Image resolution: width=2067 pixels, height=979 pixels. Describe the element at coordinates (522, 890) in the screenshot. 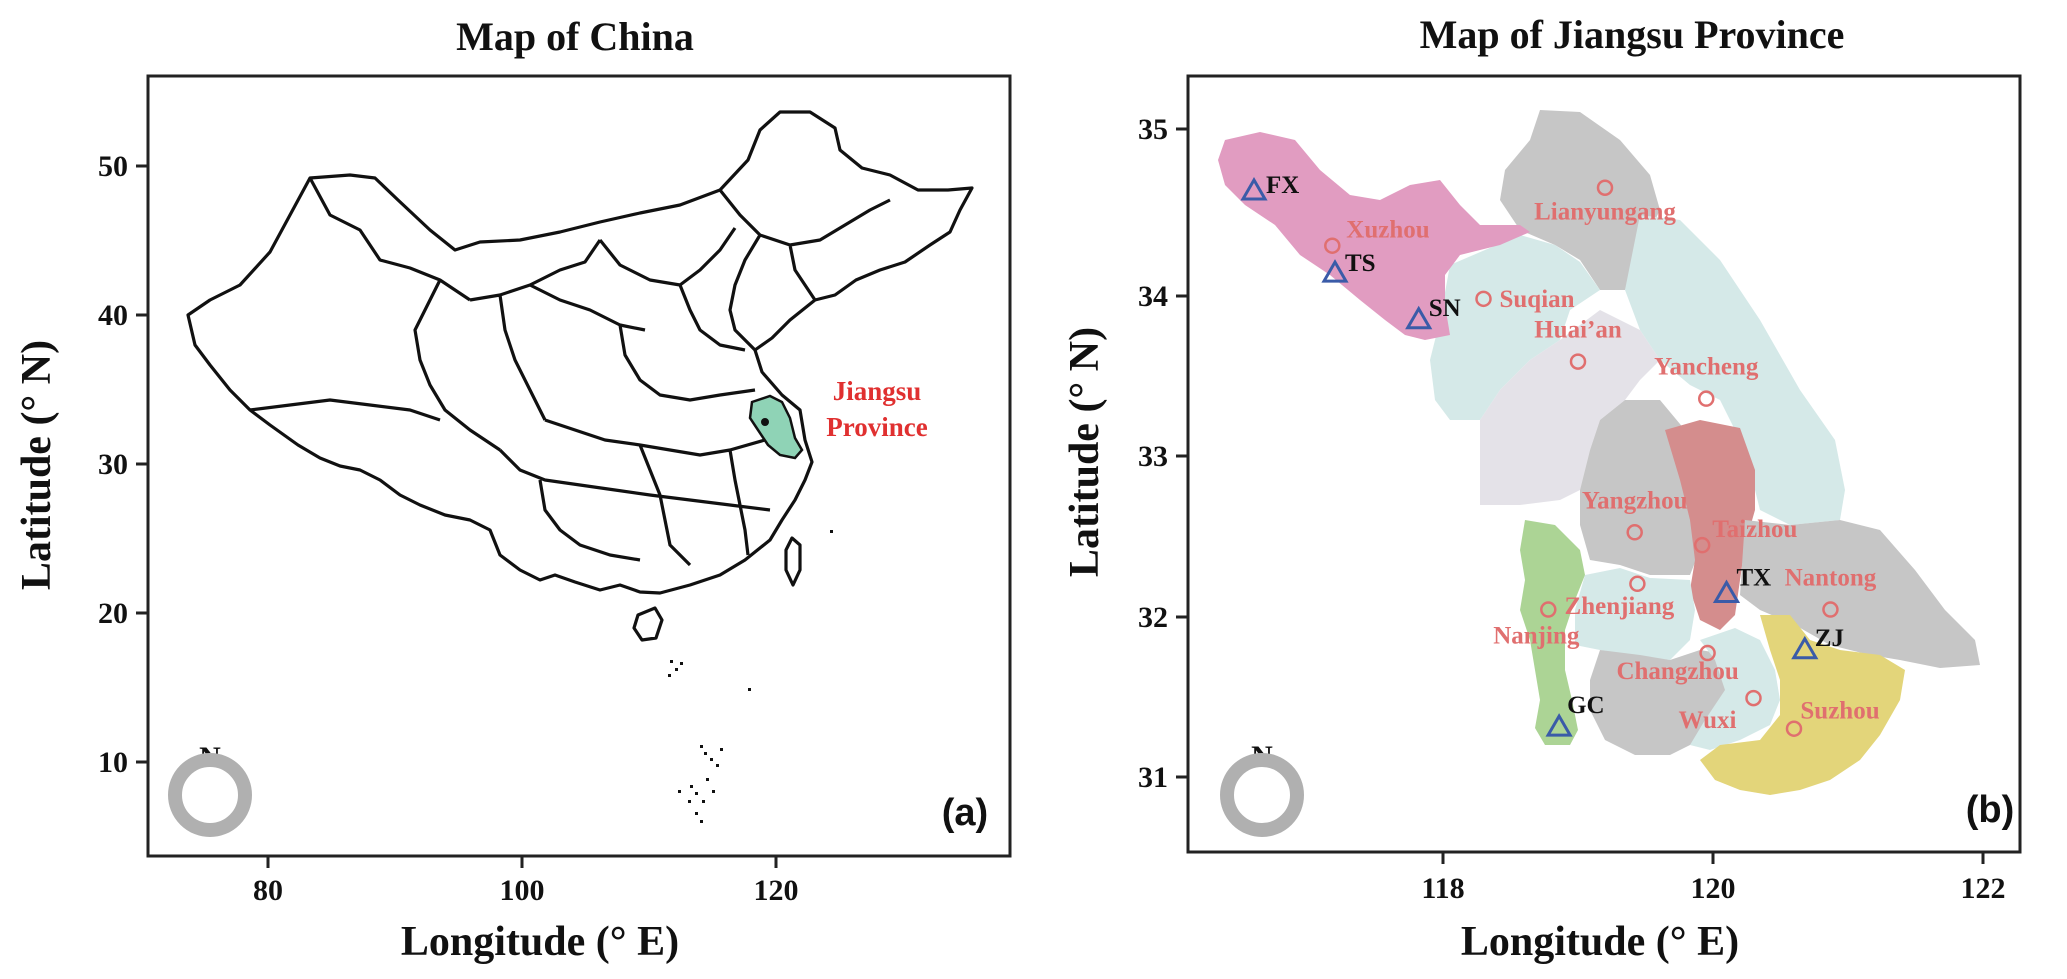

I see `x-tick-label: 100` at that location.